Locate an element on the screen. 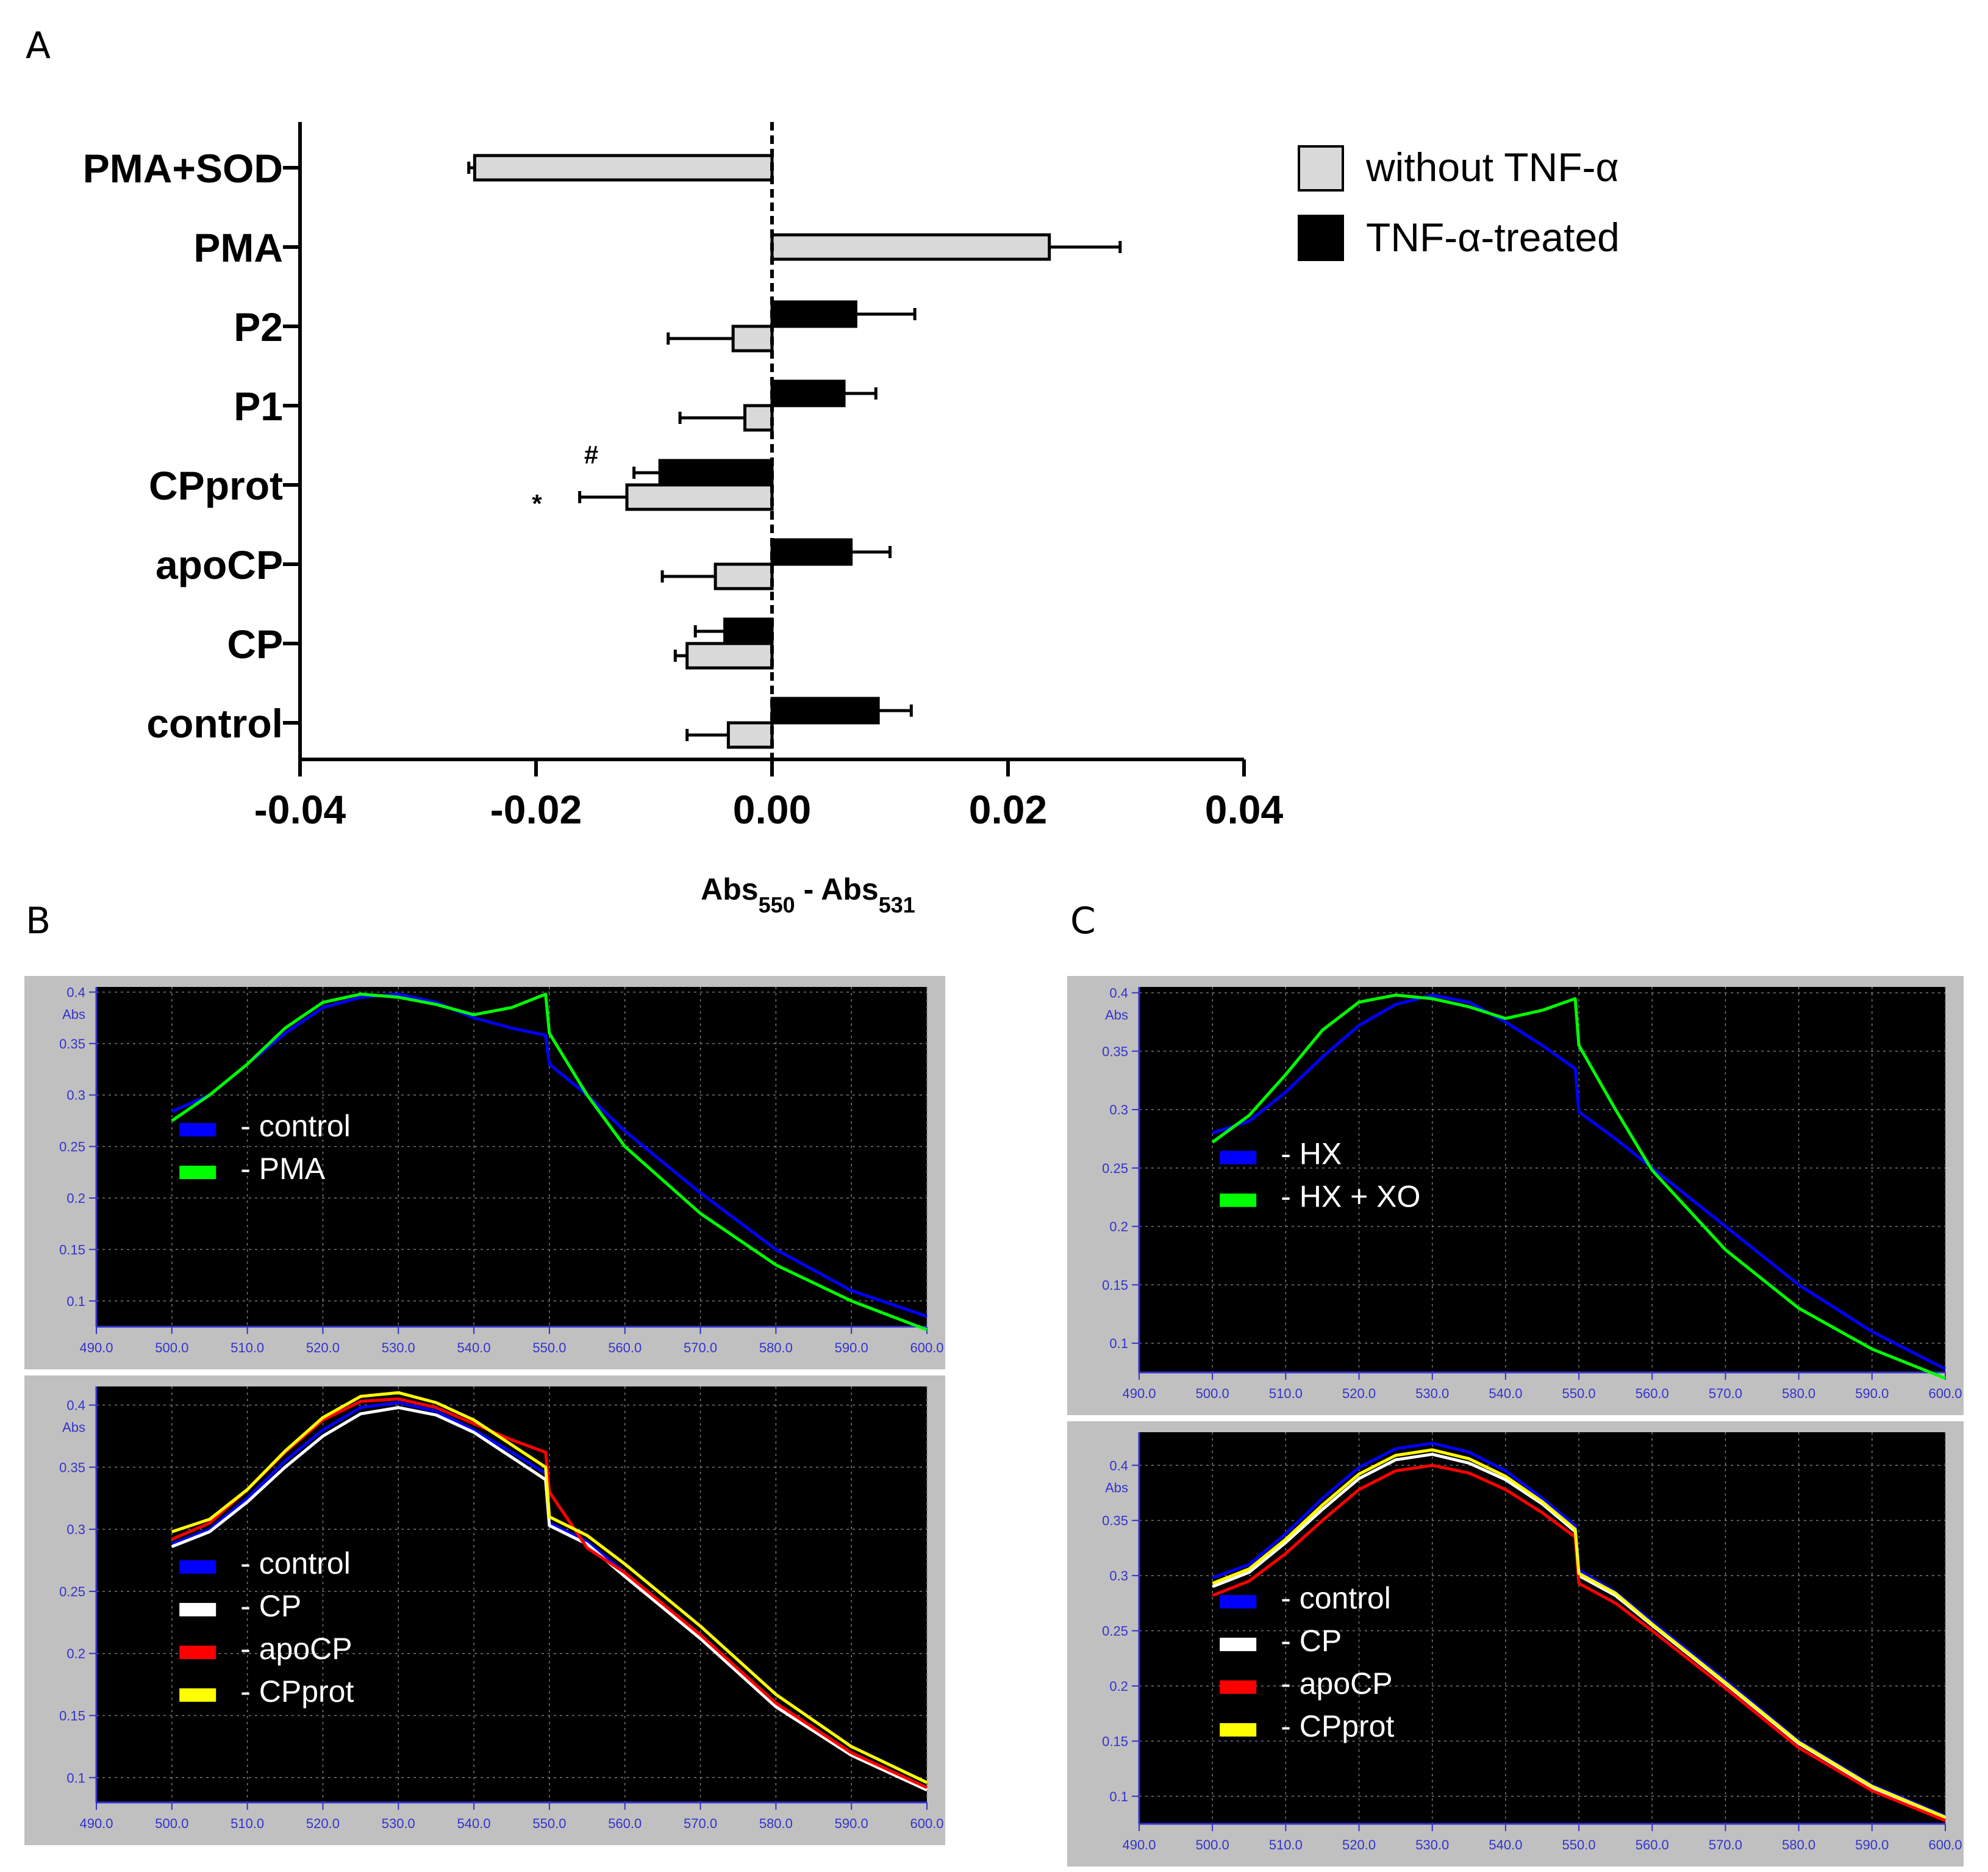  x-axis-label: Abs550 - Abs531 is located at coordinates (808, 894).